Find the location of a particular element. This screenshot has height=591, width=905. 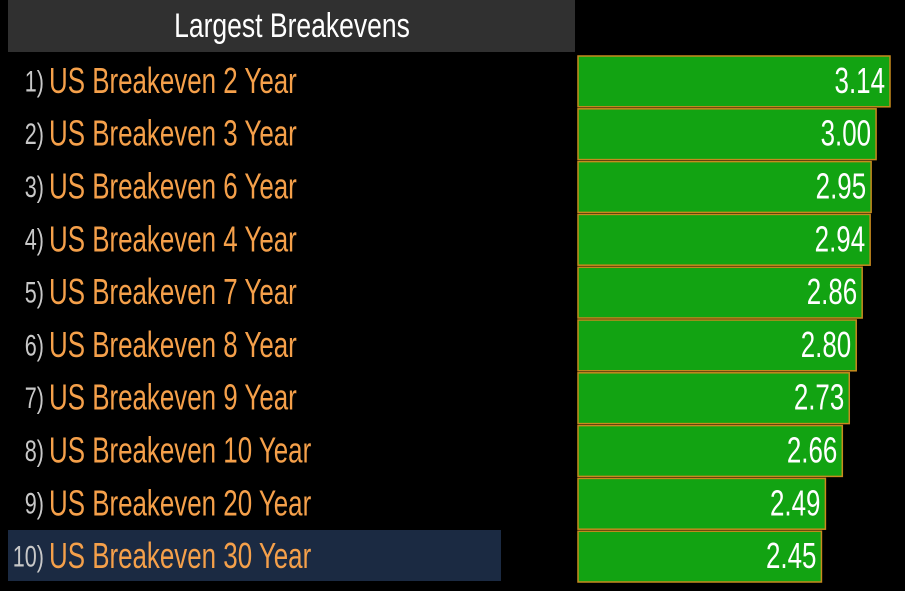

row-label-group: US Breakeven 20 Year is located at coordinates (180, 503).